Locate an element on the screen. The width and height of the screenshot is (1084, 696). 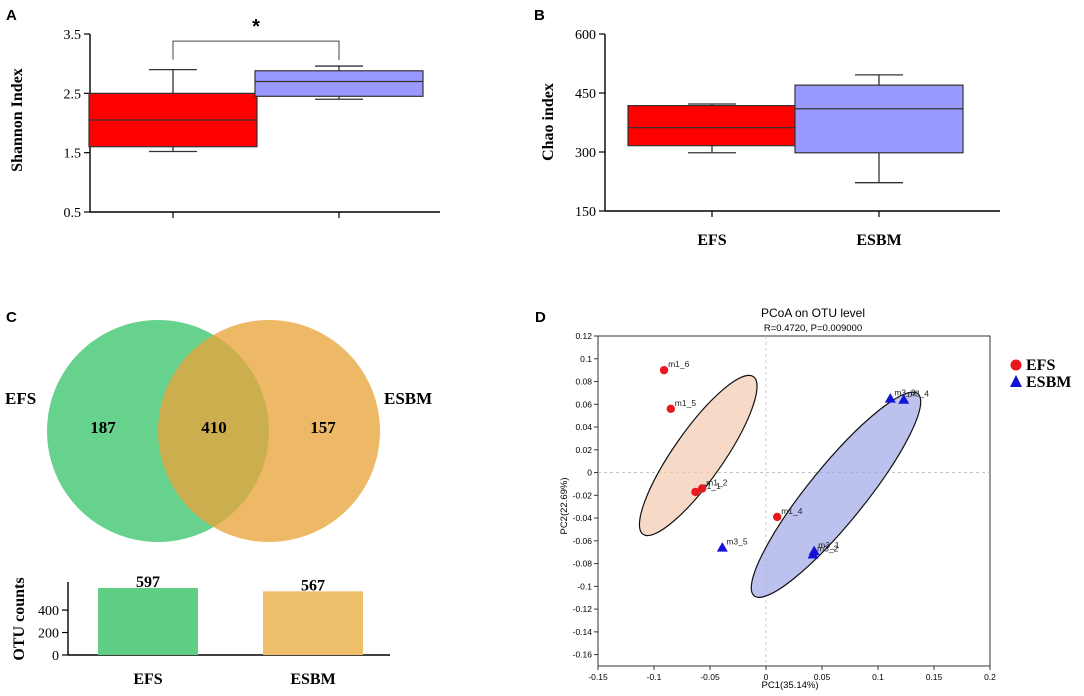
panel-a-significance-bracket is located at coordinates (256, 50).